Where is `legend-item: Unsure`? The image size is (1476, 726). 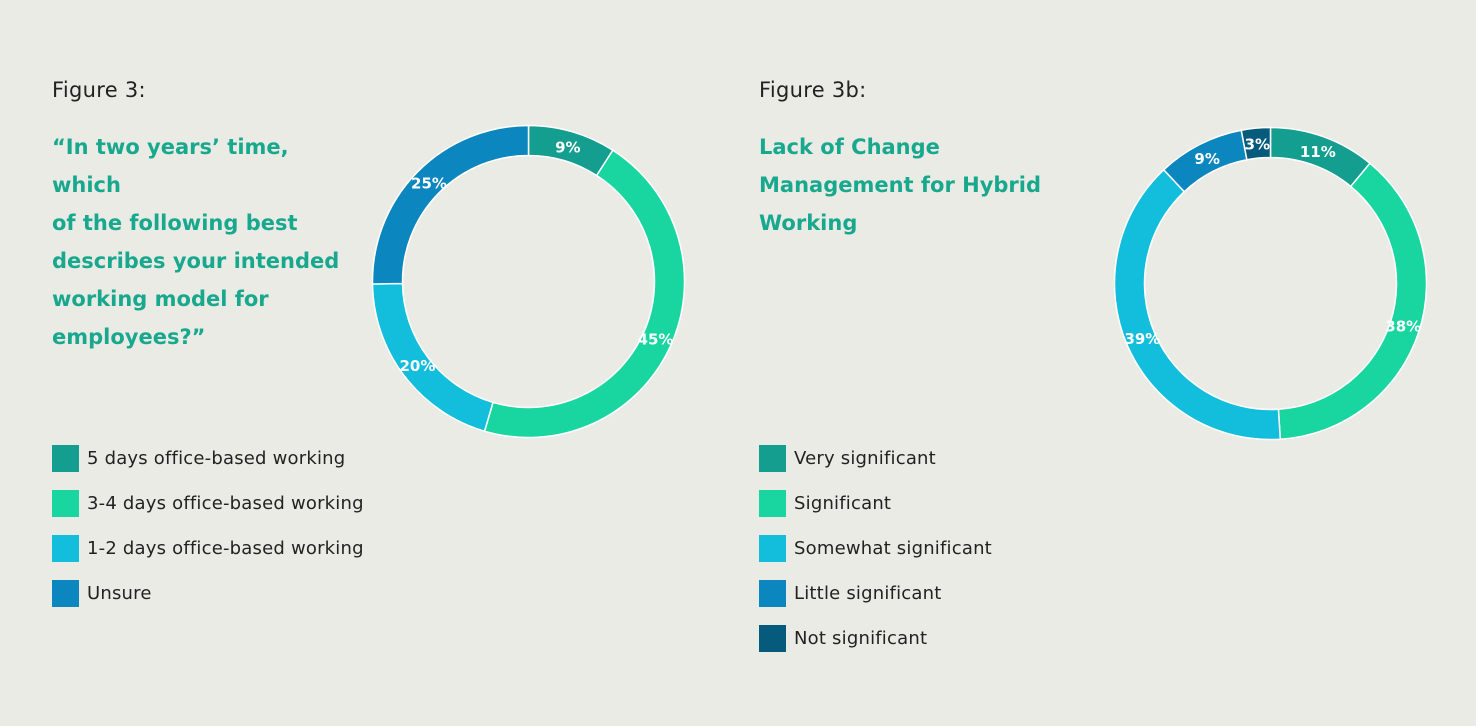 legend-item: Unsure is located at coordinates (208, 593).